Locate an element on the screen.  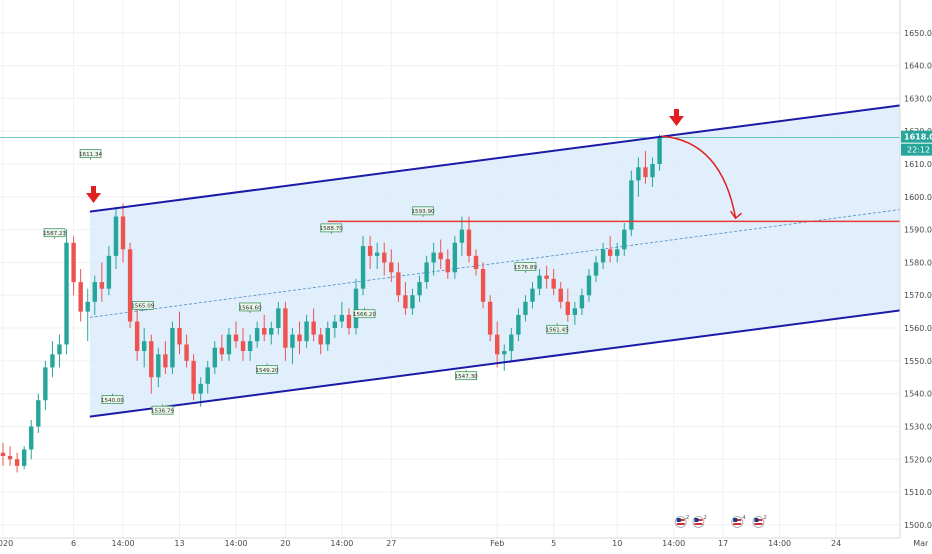
price-tag-label: 1564.60 is located at coordinates (251, 308).